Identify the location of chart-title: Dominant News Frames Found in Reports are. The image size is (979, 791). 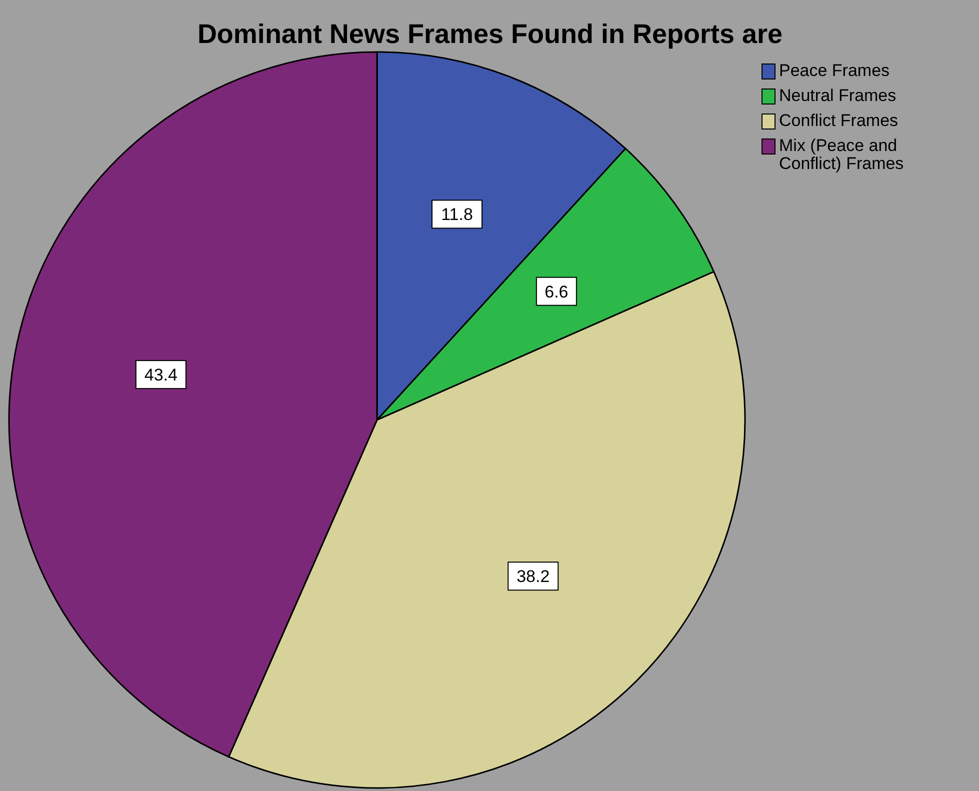
(490, 34).